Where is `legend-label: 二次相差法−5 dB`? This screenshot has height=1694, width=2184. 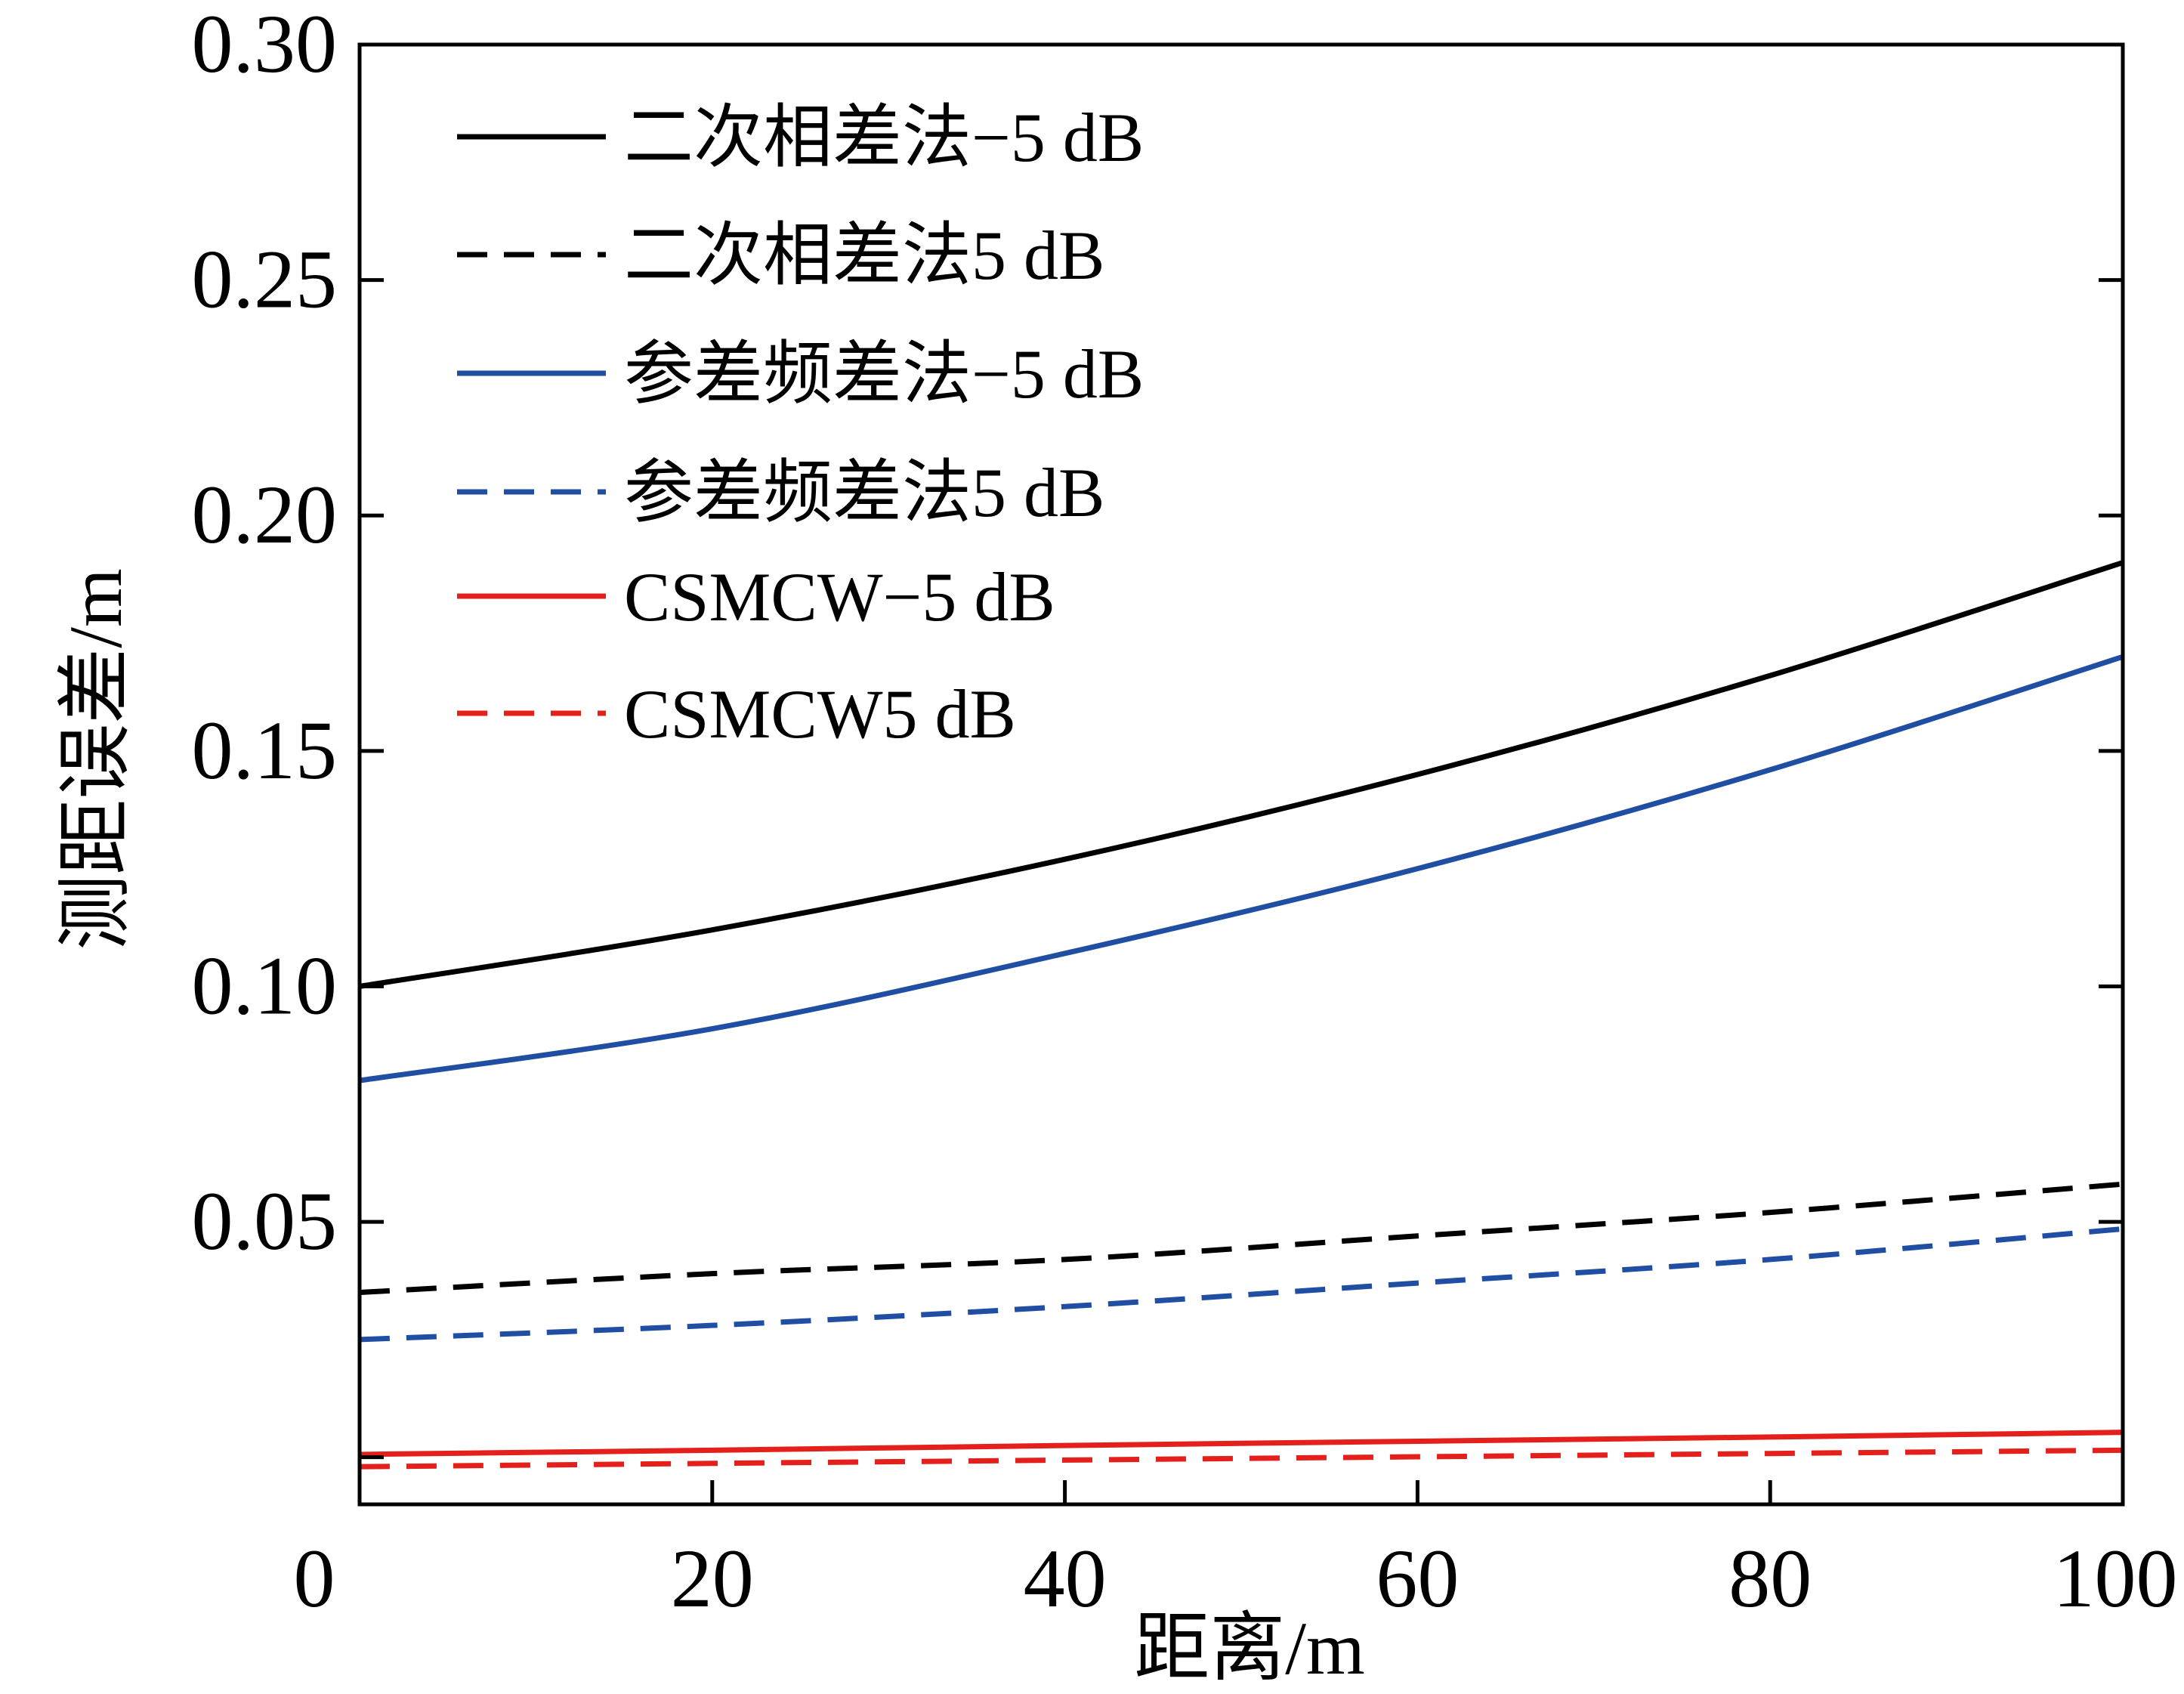
legend-label: 二次相差法−5 dB is located at coordinates (884, 137).